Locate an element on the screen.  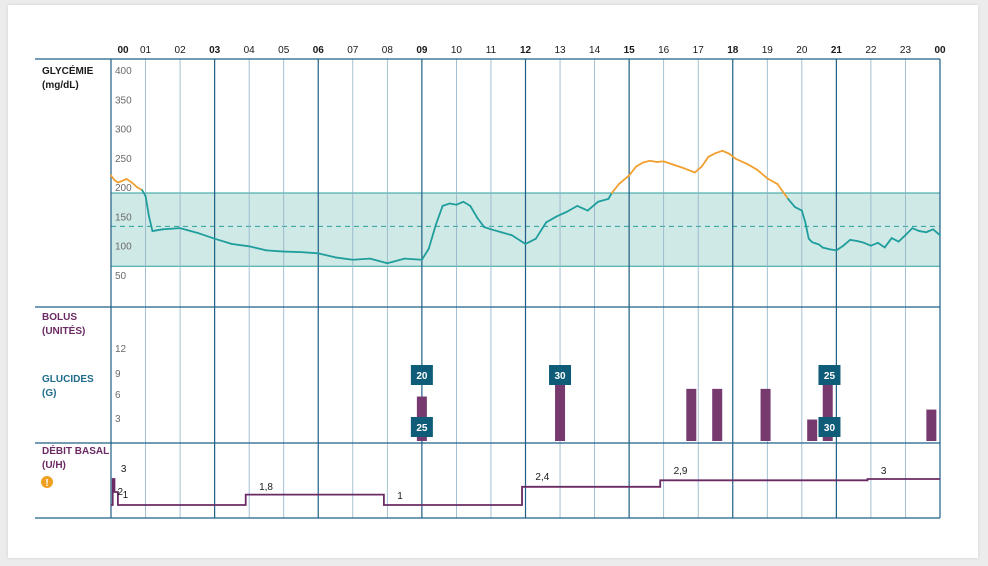
basal-rate-label: 2,4 is located at coordinates (542, 477).